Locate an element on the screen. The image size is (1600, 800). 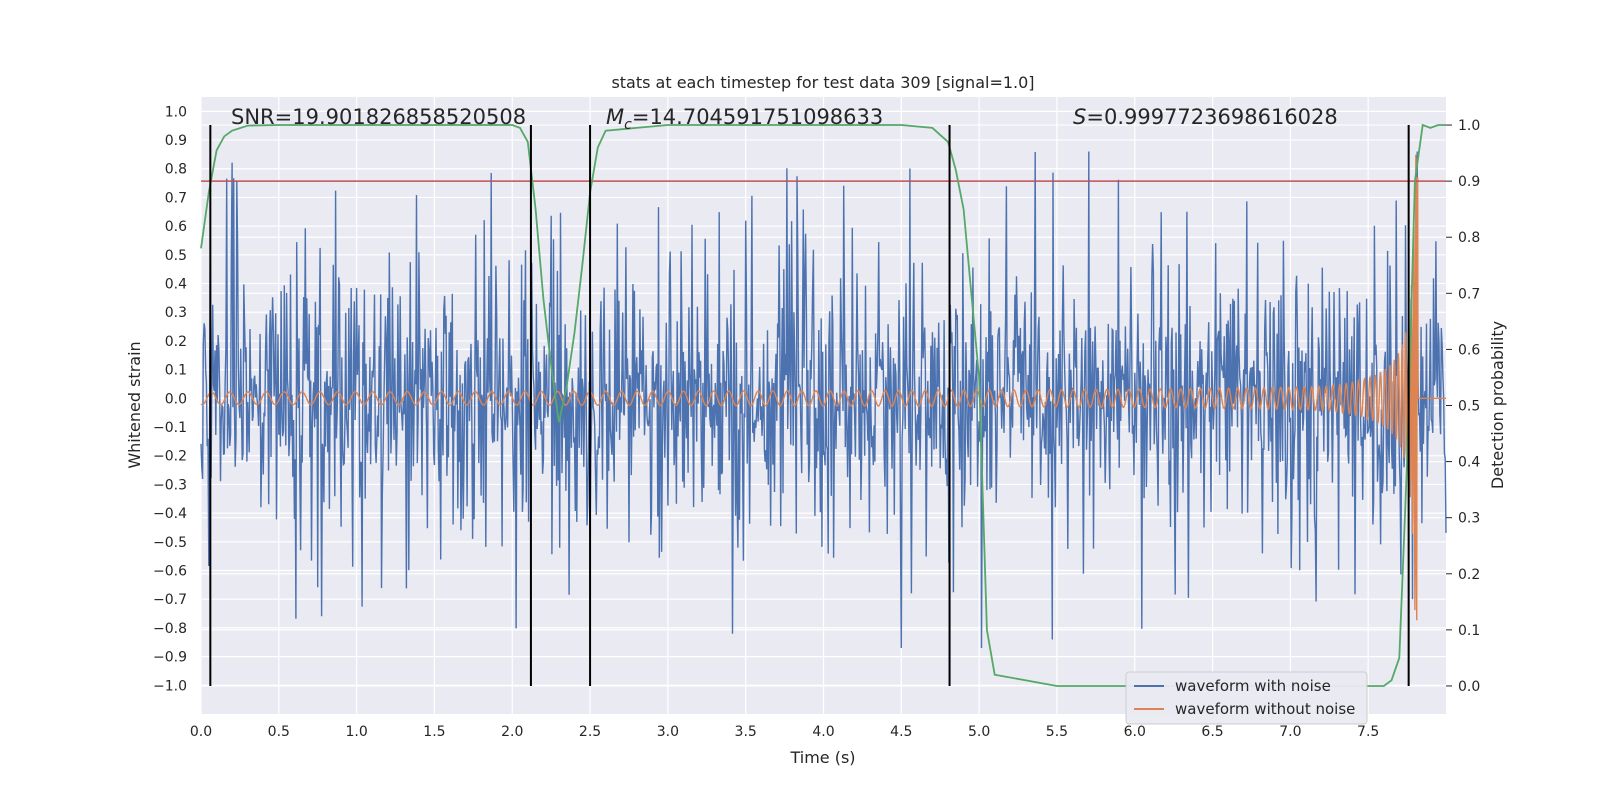
y-left-tick-label: −0.3 is located at coordinates (170, 485).